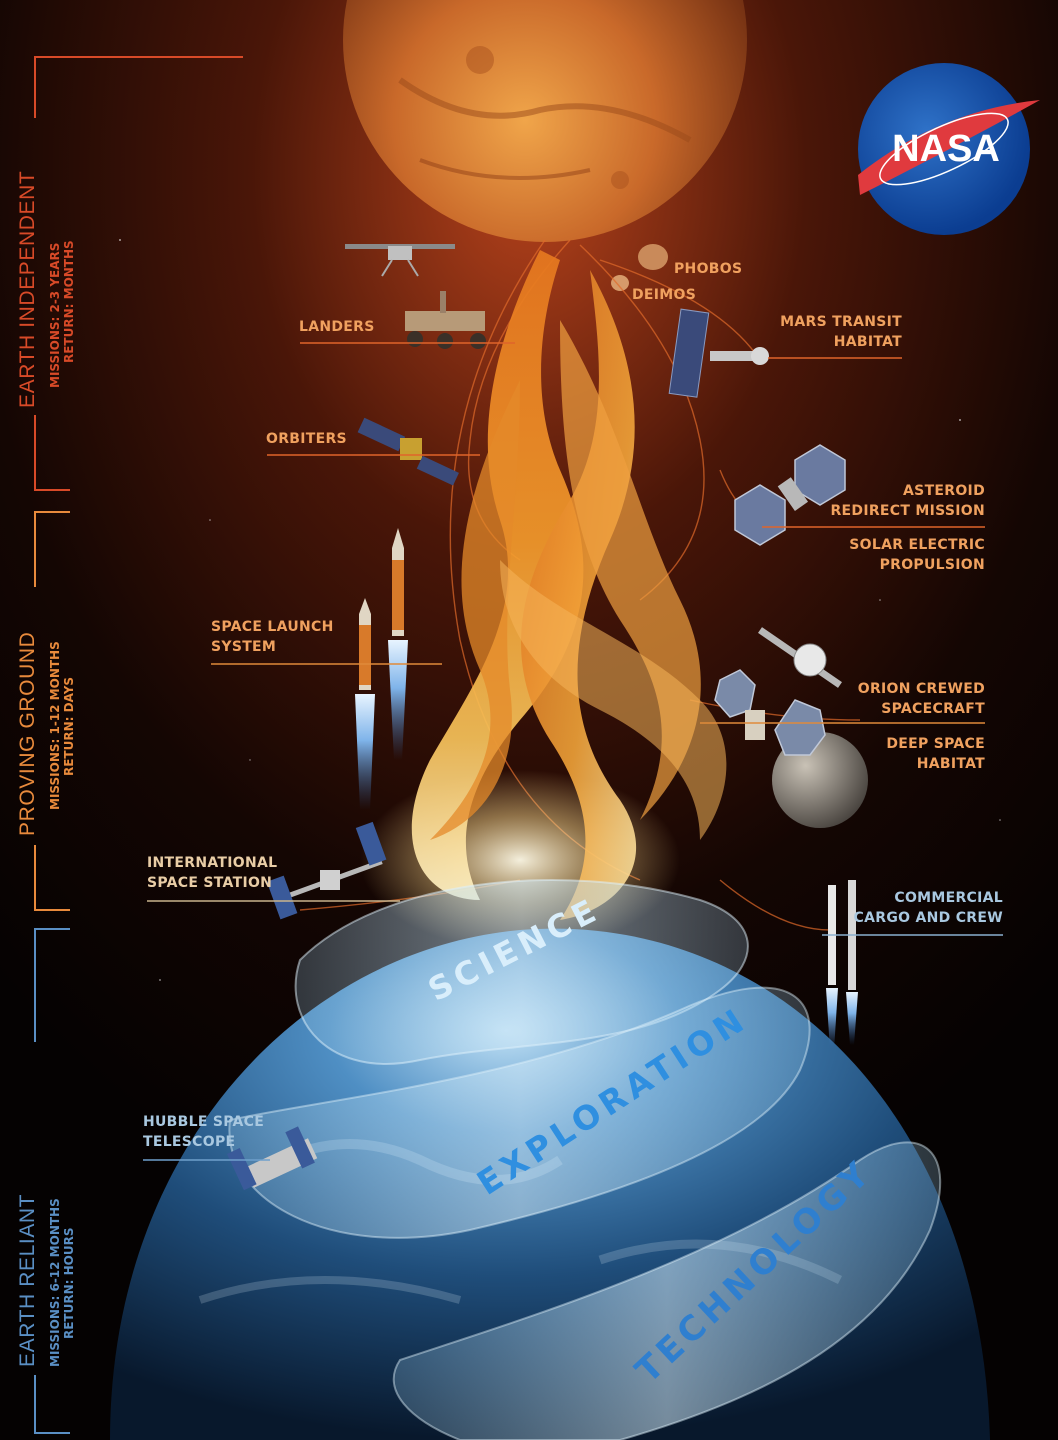  I want to click on phase-return: RETURN: DAYS, so click(69, 726).